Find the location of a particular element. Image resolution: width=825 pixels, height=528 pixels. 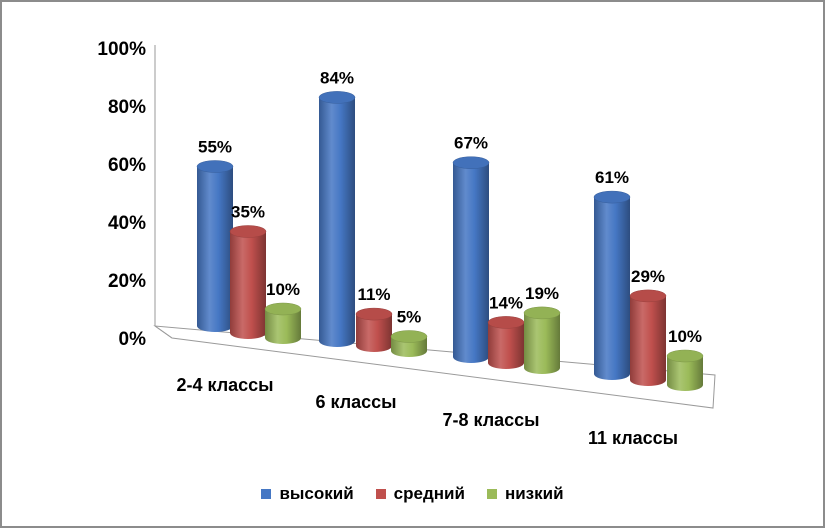

data-label: 11% is located at coordinates (373, 294).